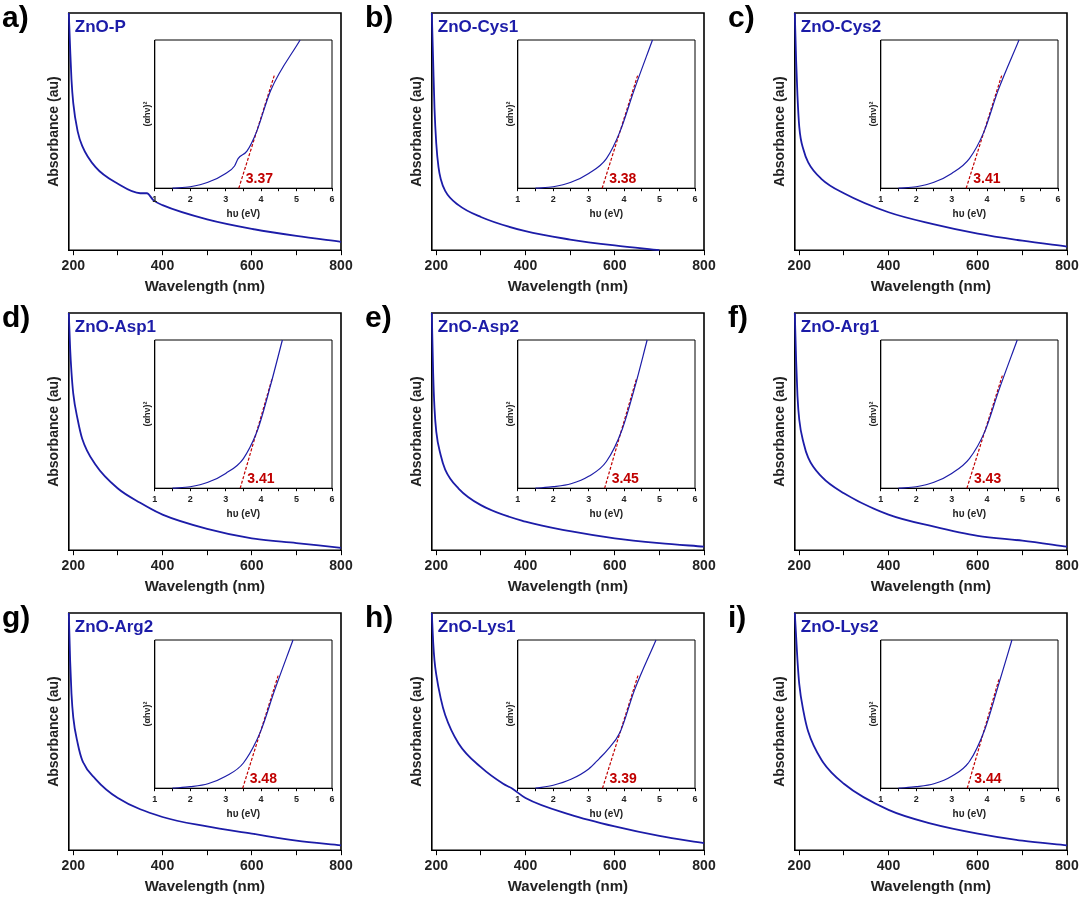 This screenshot has width=1089, height=901. Describe the element at coordinates (987, 478) in the screenshot. I see `annotation: 3.43` at that location.